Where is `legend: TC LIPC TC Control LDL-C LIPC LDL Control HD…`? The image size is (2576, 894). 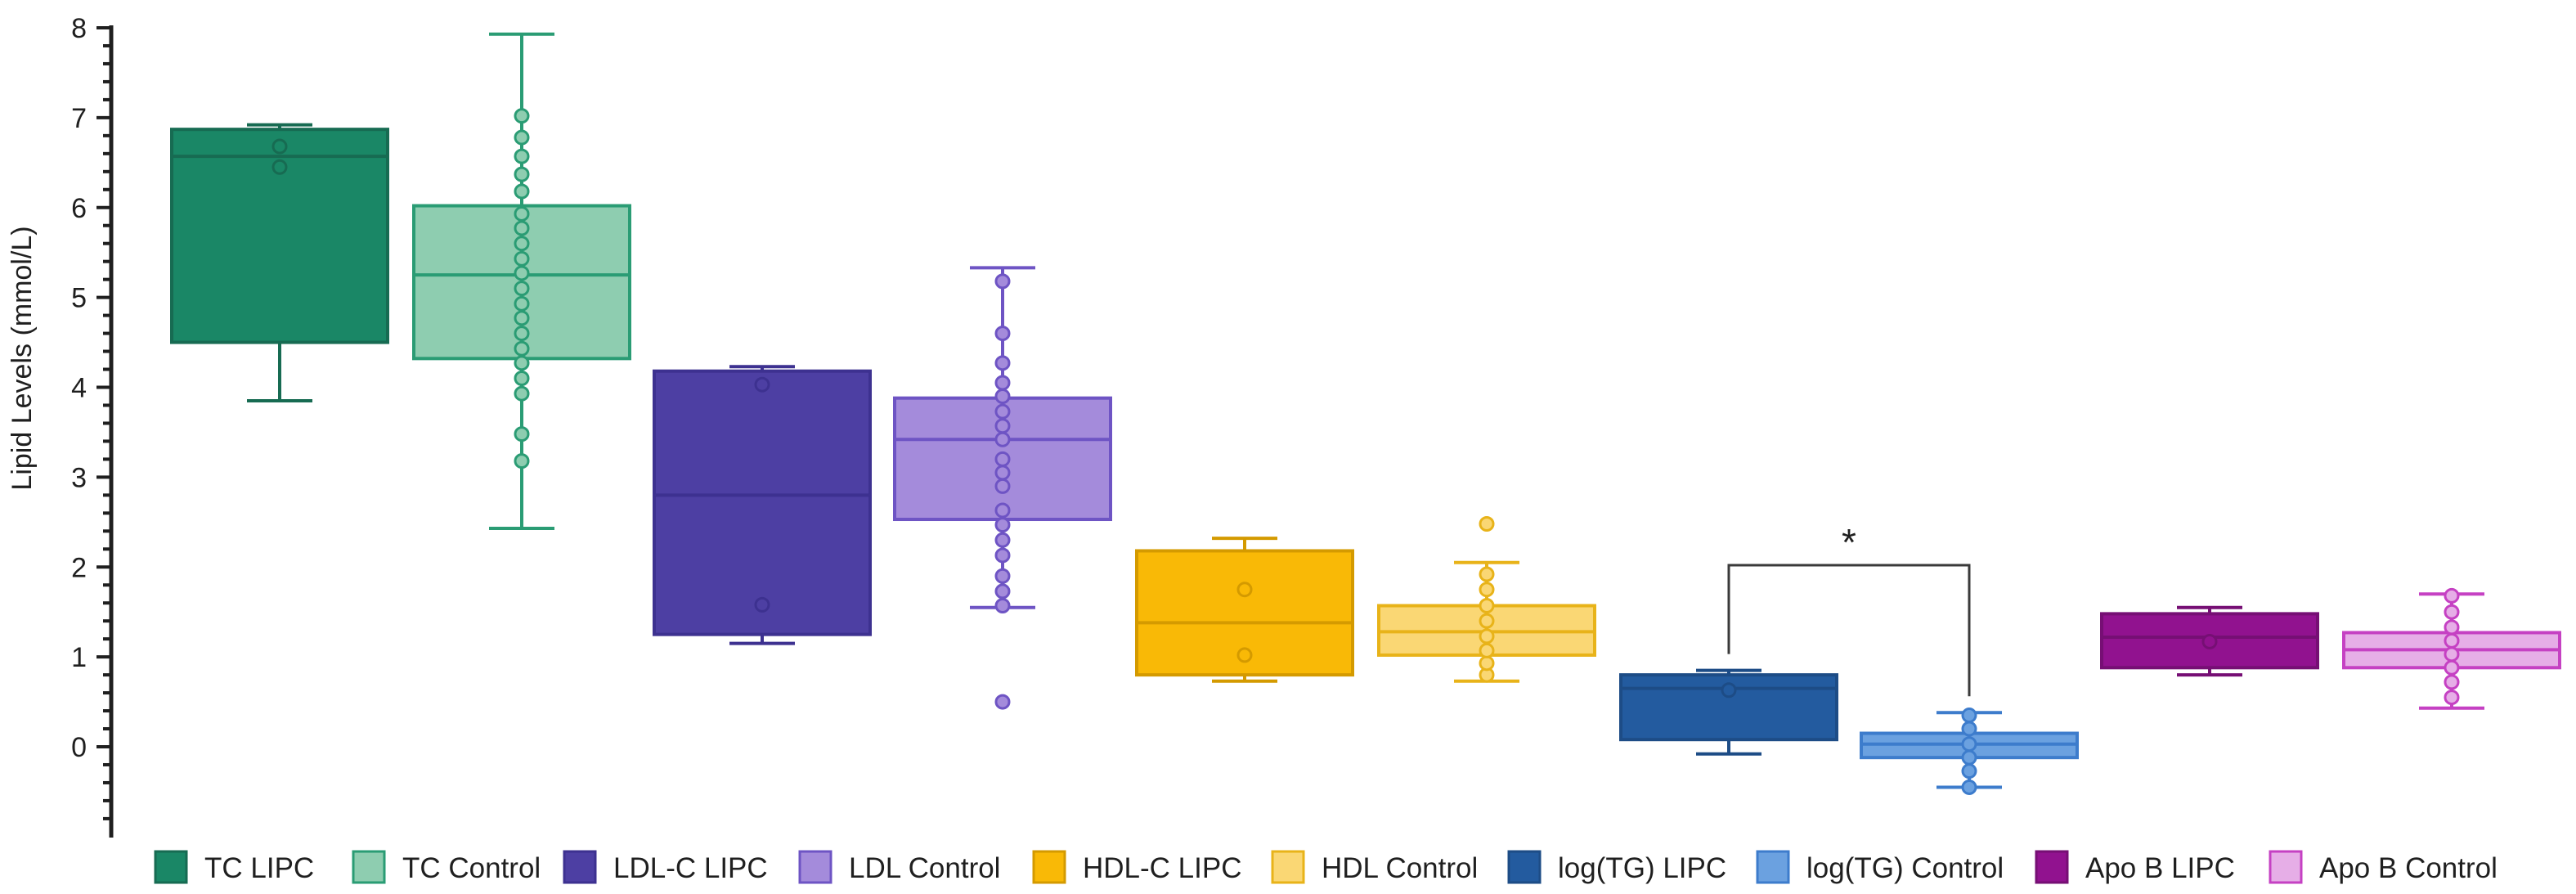 legend: TC LIPC TC Control LDL-C LIPC LDL Control HD… is located at coordinates (1325, 867).